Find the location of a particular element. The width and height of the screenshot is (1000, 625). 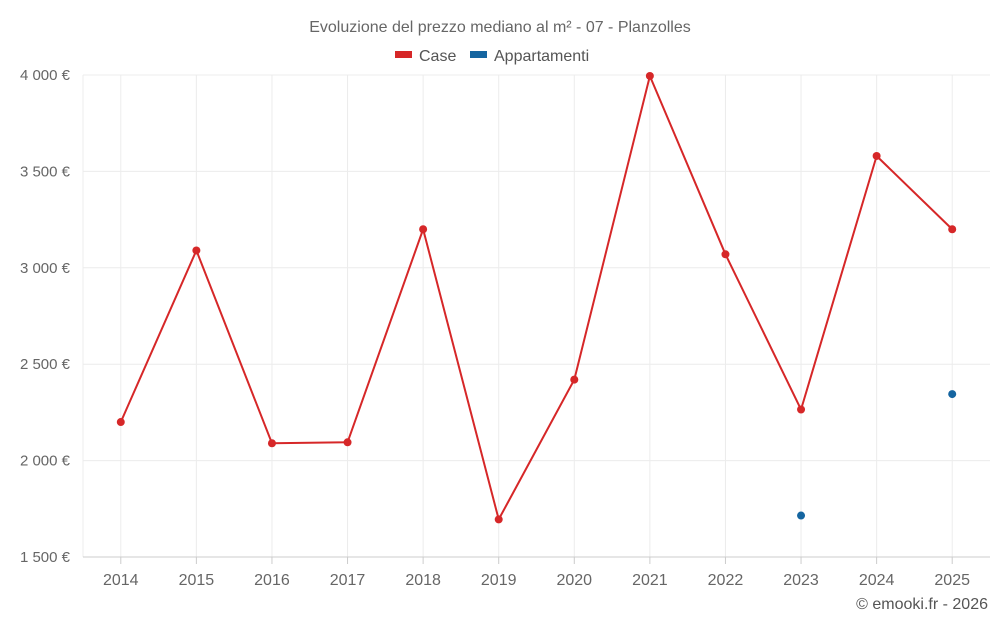

legend-swatch-case is located at coordinates (403, 54).